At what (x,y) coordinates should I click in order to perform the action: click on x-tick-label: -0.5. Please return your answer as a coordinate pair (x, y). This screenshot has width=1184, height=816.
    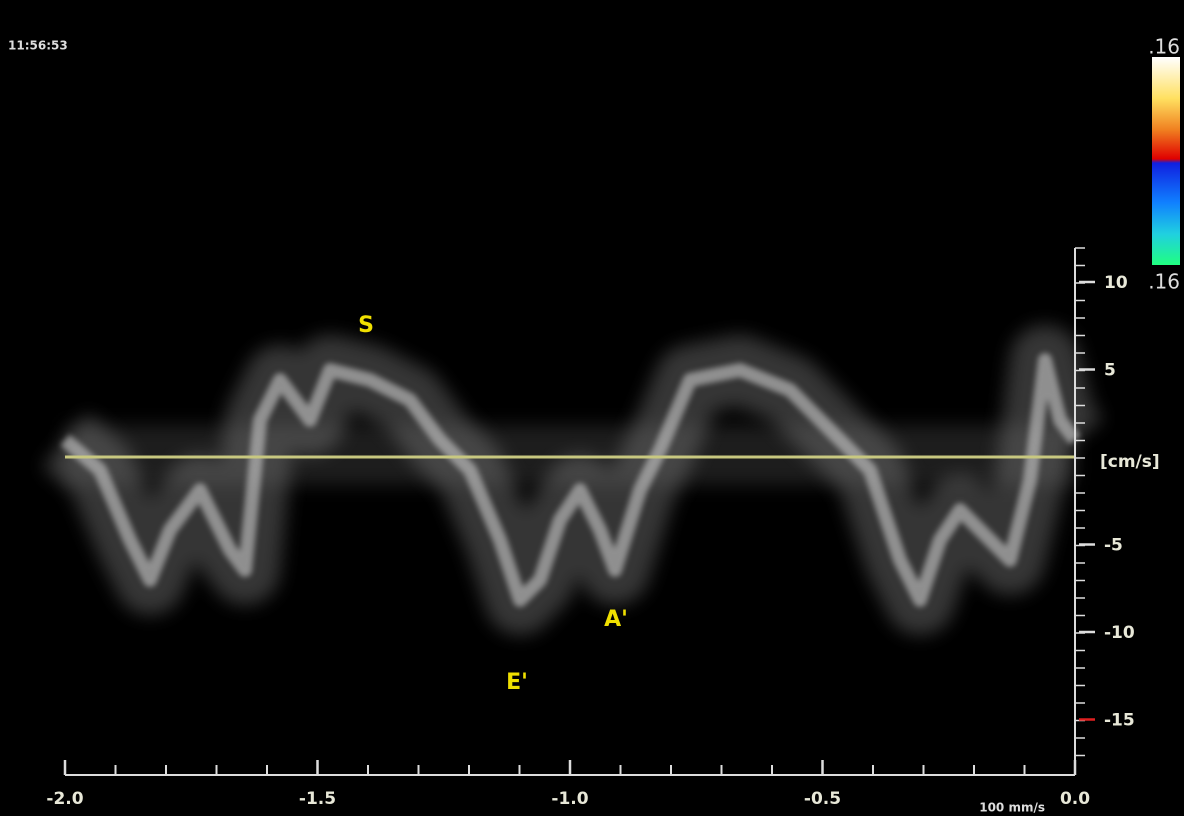
    Looking at the image, I should click on (822, 799).